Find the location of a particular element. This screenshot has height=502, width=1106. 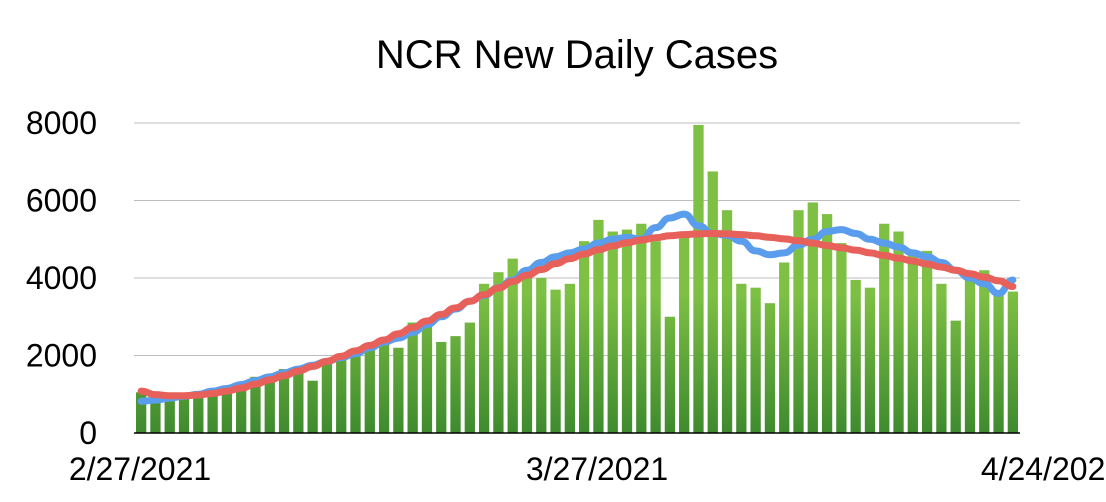

x-tick-label: 3/27/2021 is located at coordinates (597, 469).